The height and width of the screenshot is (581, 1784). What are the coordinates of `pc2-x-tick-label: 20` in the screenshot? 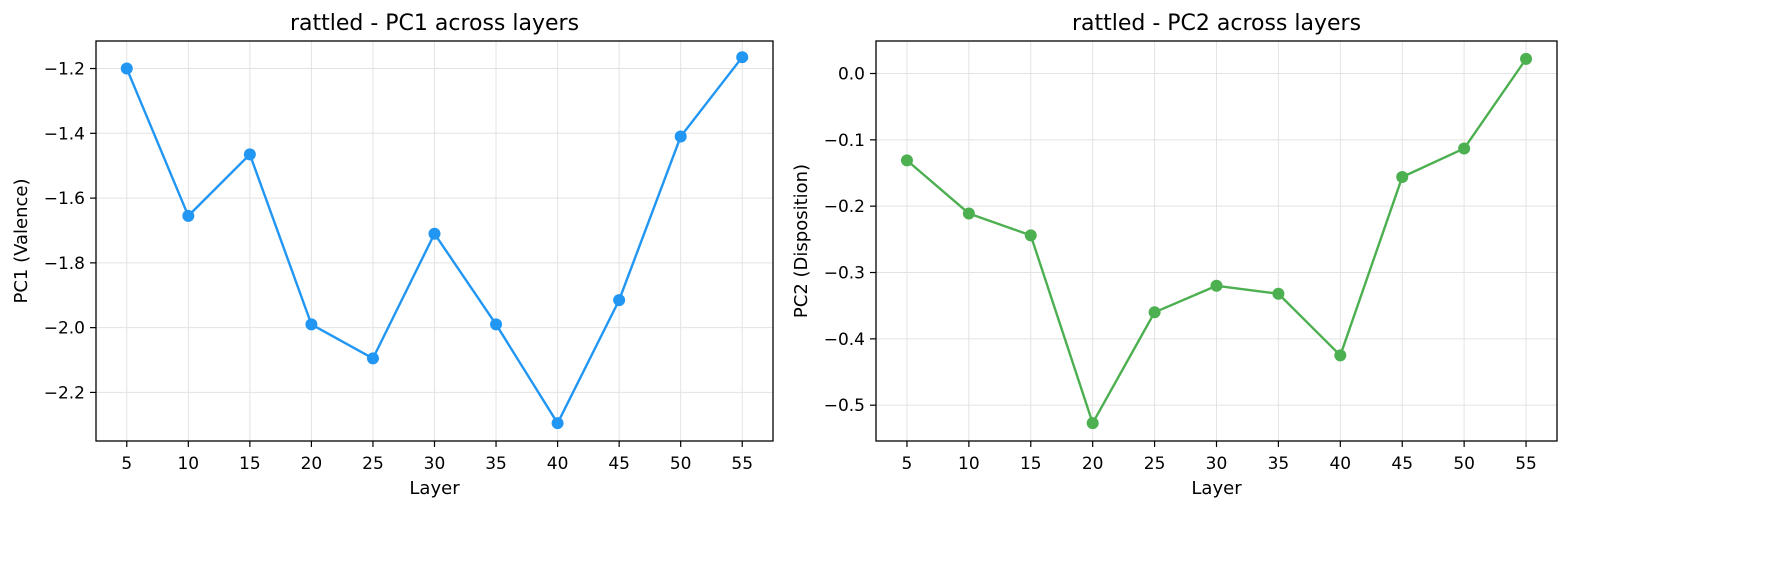 It's located at (1093, 464).